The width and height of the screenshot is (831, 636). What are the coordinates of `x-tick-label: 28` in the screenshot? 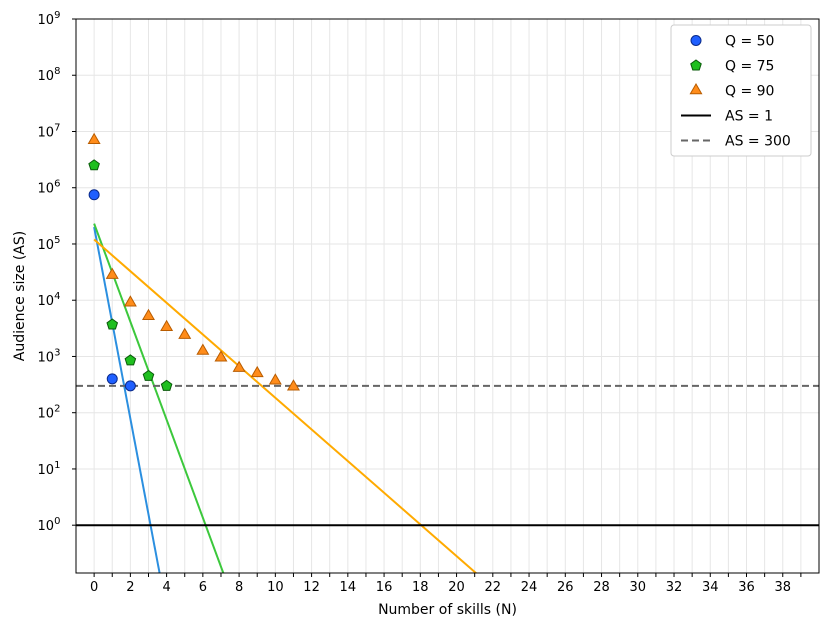 It's located at (601, 587).